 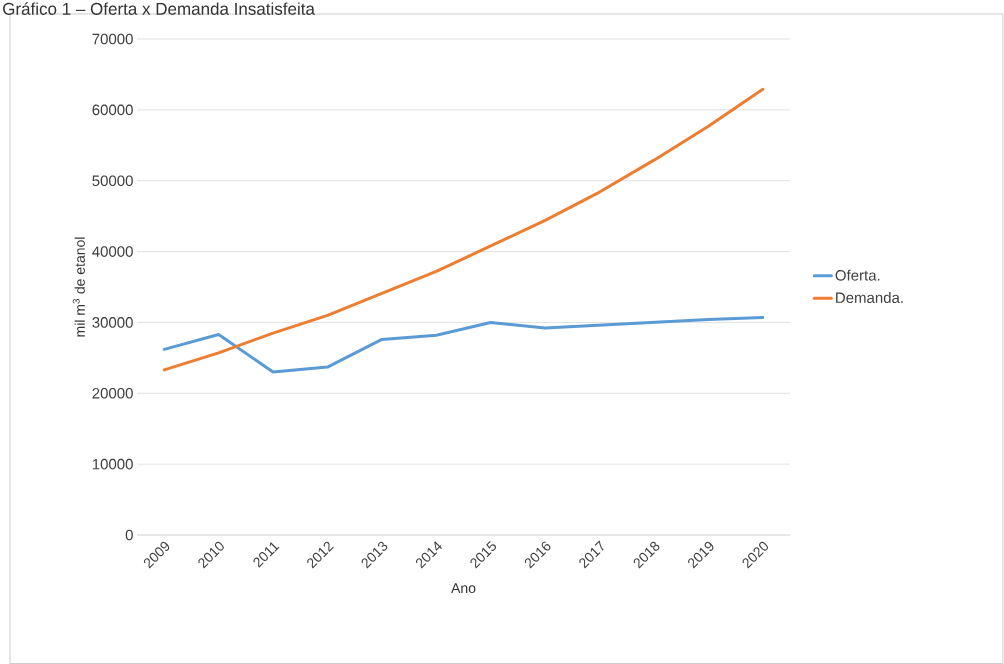 I want to click on y-tick-label: 50000, so click(x=112, y=181).